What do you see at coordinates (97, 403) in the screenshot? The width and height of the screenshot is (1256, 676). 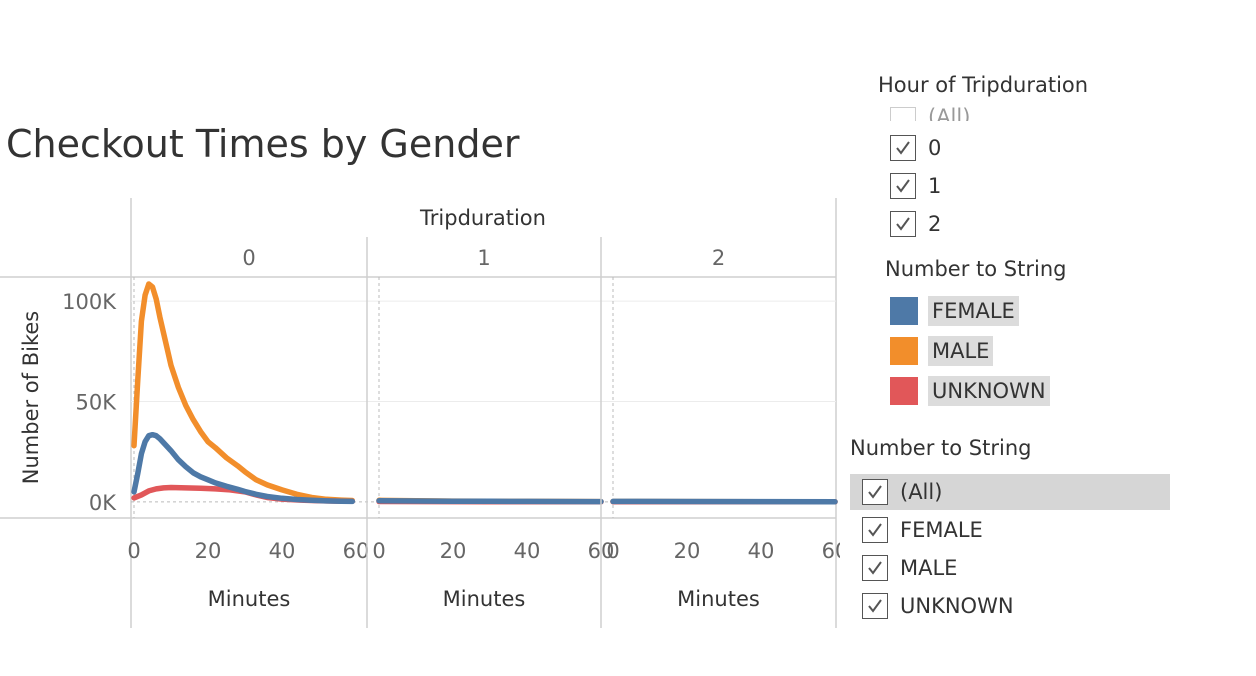 I see `y-tick-label: 50K` at bounding box center [97, 403].